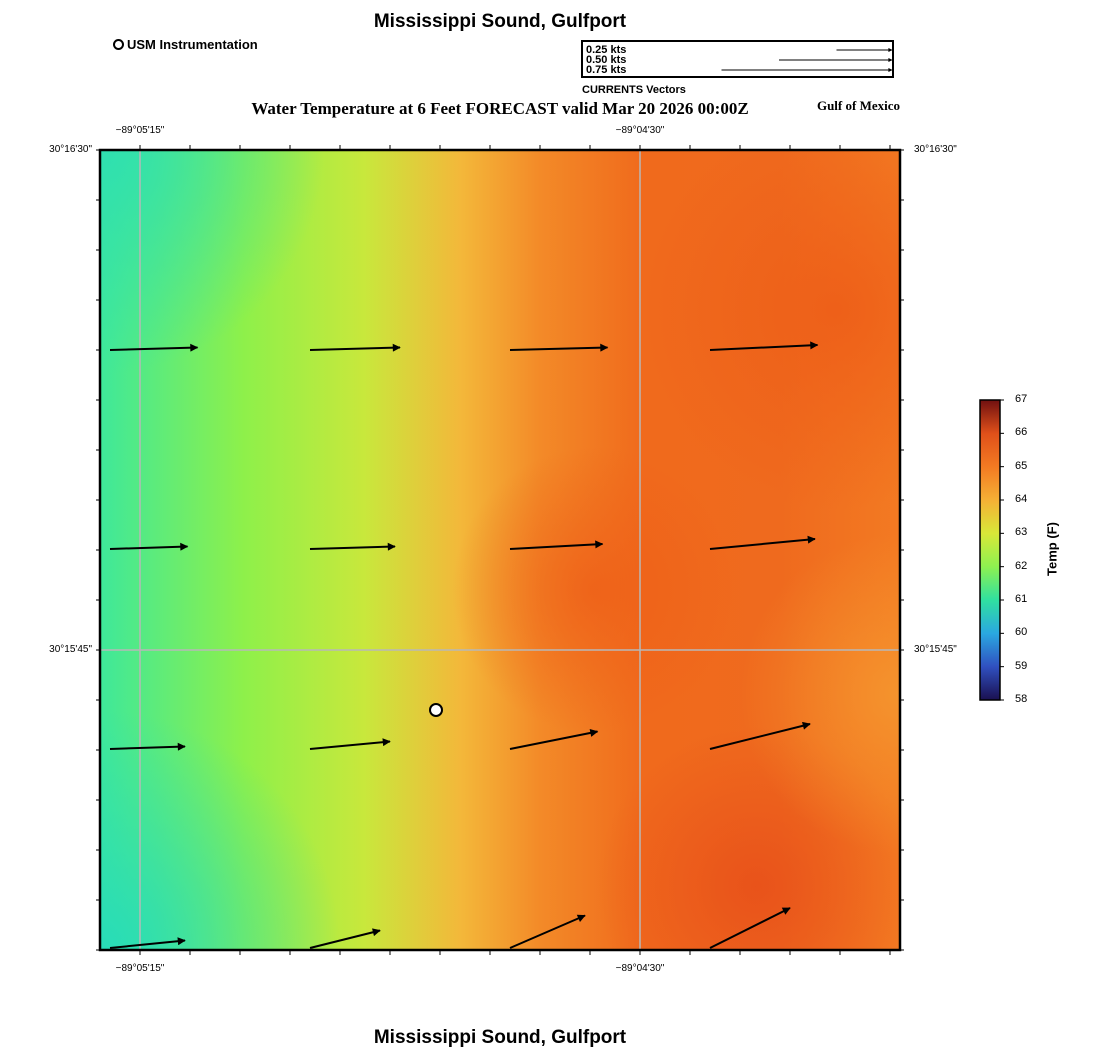 Image resolution: width=1100 pixels, height=1050 pixels. What do you see at coordinates (1021, 599) in the screenshot?
I see `colorbar-tick-label: 61` at bounding box center [1021, 599].